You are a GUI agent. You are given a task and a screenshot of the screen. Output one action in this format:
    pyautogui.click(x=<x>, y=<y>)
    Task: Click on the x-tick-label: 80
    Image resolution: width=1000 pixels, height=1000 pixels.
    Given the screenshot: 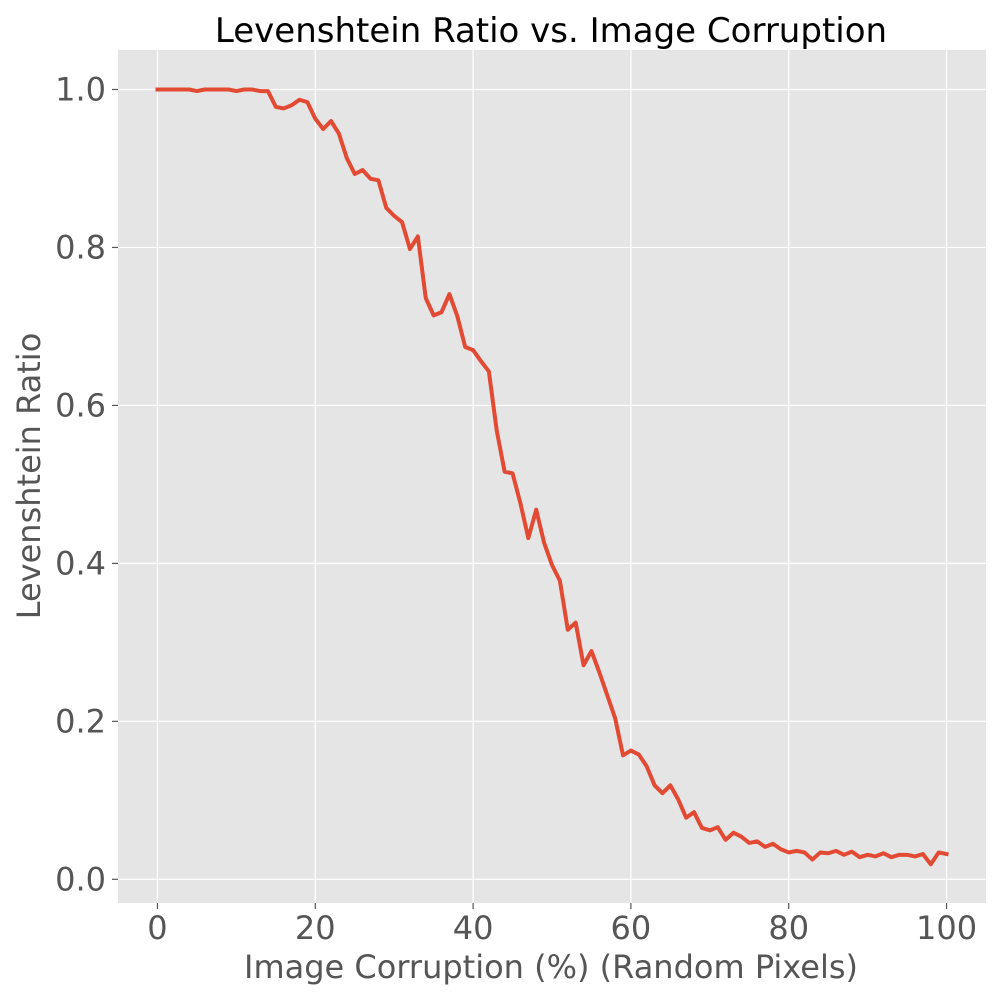 What is the action you would take?
    pyautogui.click(x=788, y=928)
    